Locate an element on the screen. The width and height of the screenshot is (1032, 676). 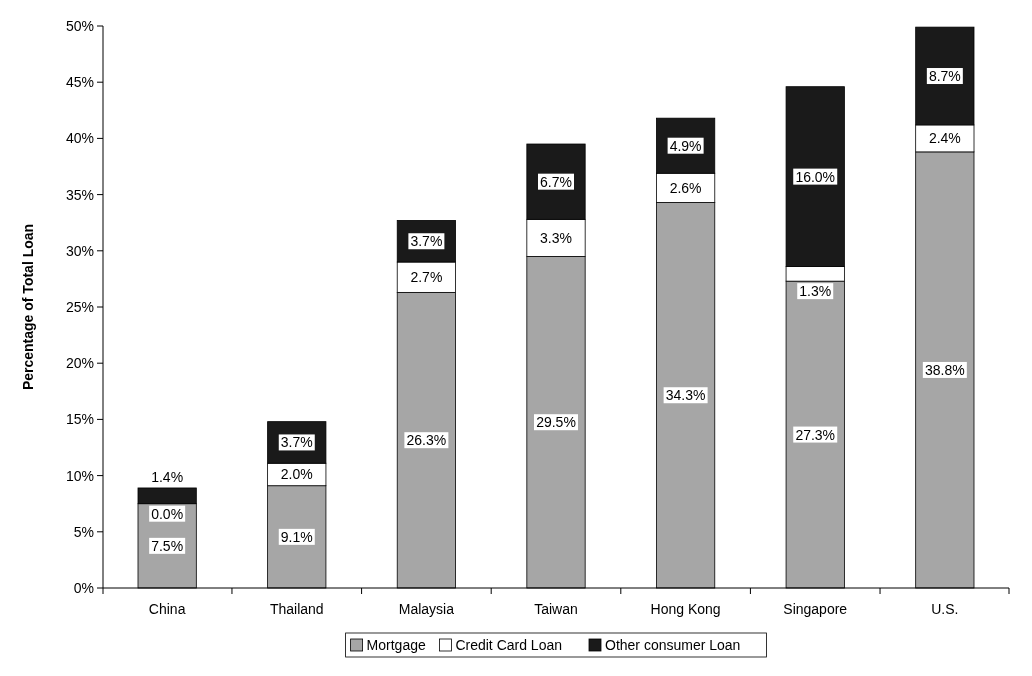
y-tick-label: 40% is located at coordinates (79, 138).